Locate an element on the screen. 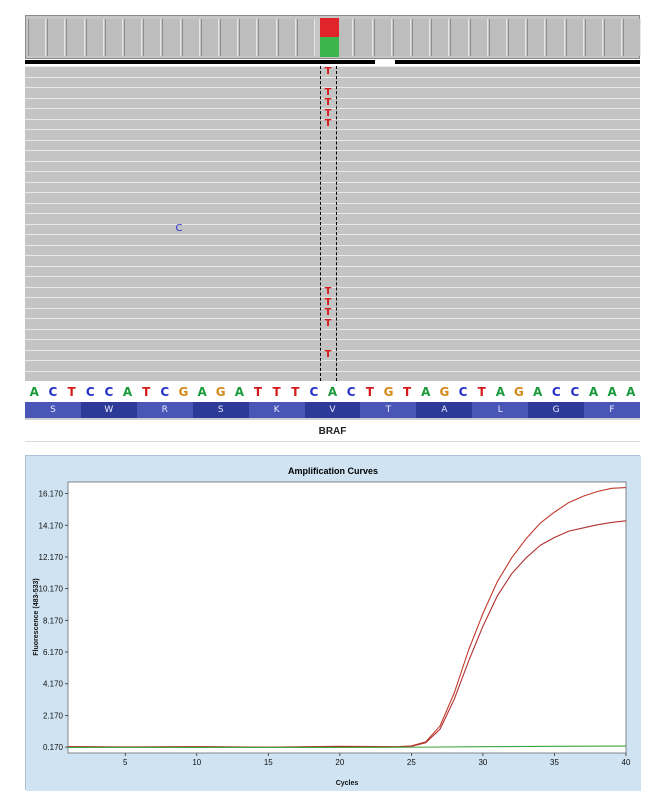  x-tick-label: 35 is located at coordinates (554, 762).